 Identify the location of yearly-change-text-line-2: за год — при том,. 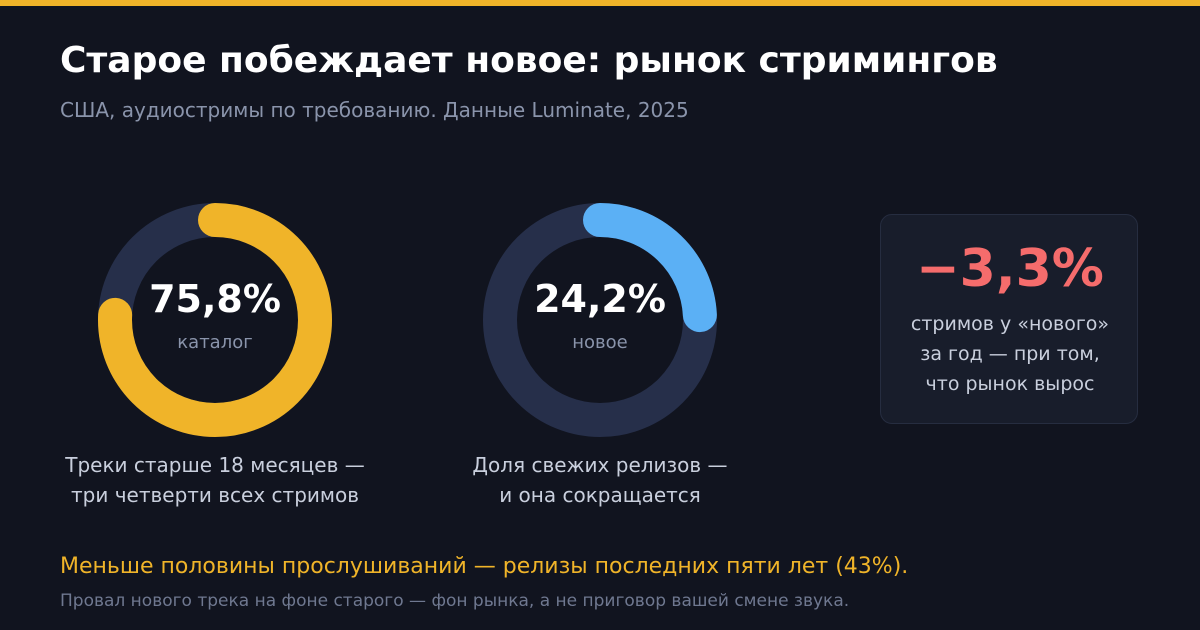
(1010, 354).